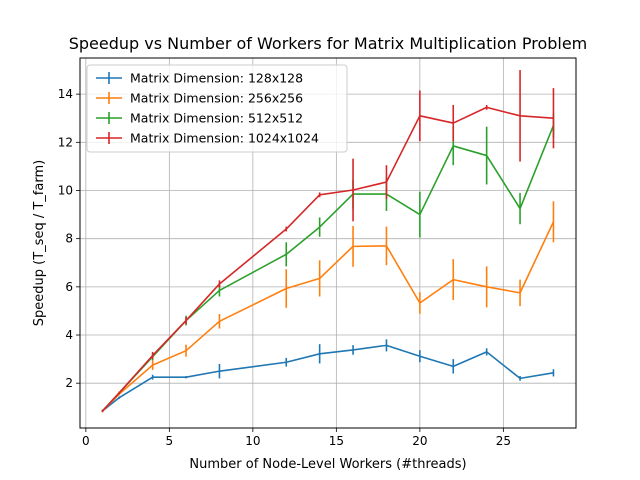  What do you see at coordinates (170, 441) in the screenshot?
I see `x-tick-label: 5` at bounding box center [170, 441].